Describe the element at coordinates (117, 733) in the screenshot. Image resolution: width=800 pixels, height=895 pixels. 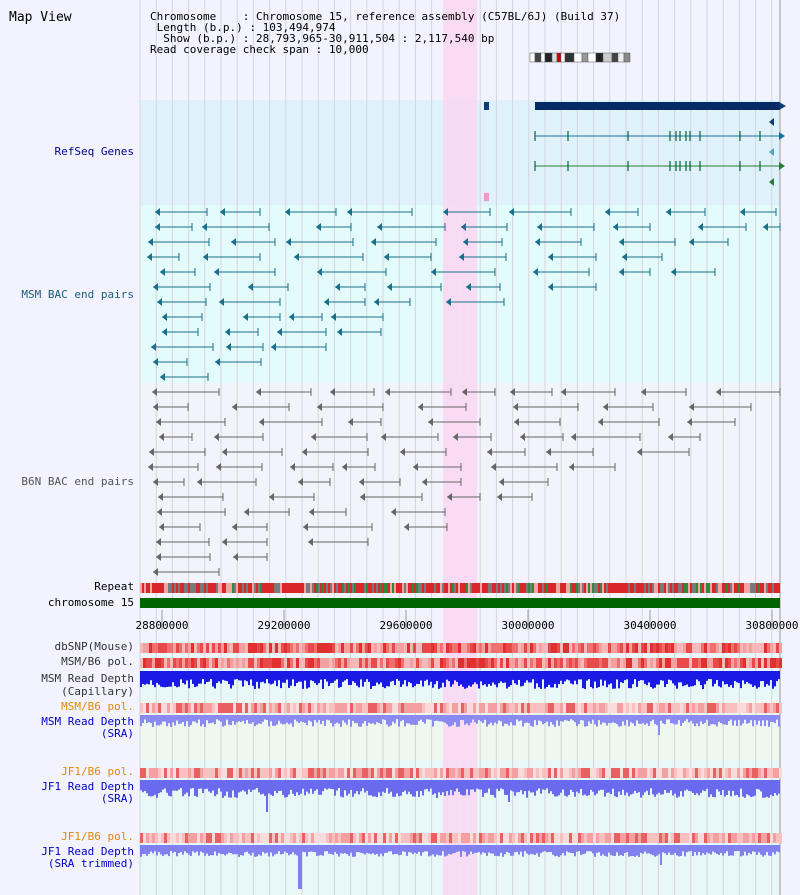
I see `track-label-msm-depth-sra-2: (SRA)` at that location.